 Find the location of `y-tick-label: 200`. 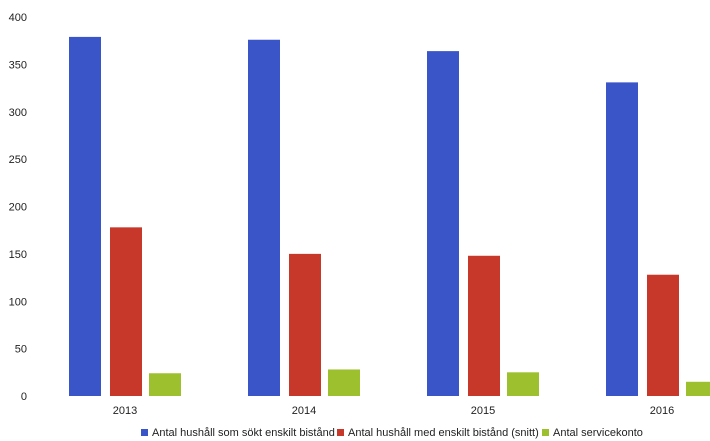

y-tick-label: 200 is located at coordinates (18, 208).